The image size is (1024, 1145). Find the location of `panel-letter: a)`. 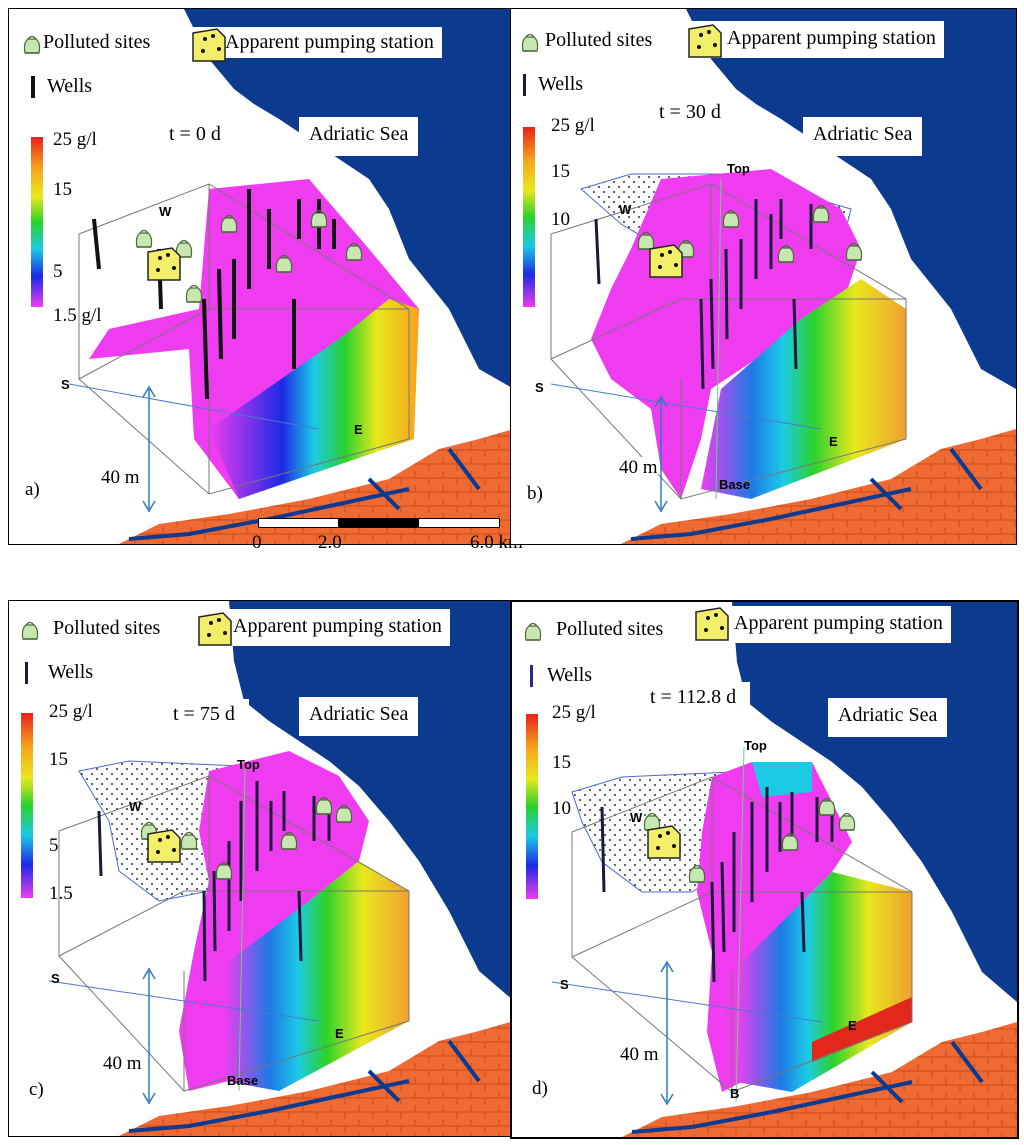

panel-letter: a) is located at coordinates (32, 490).